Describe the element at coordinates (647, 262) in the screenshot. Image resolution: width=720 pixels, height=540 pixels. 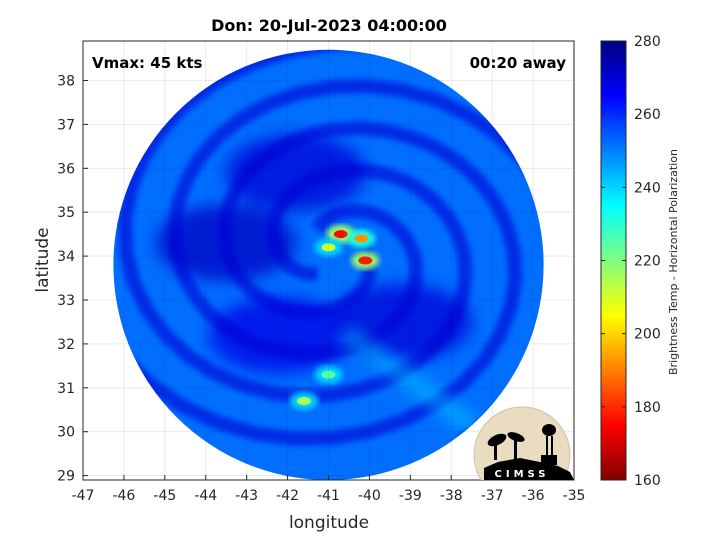
I see `colorbar-tick-label: 220` at that location.